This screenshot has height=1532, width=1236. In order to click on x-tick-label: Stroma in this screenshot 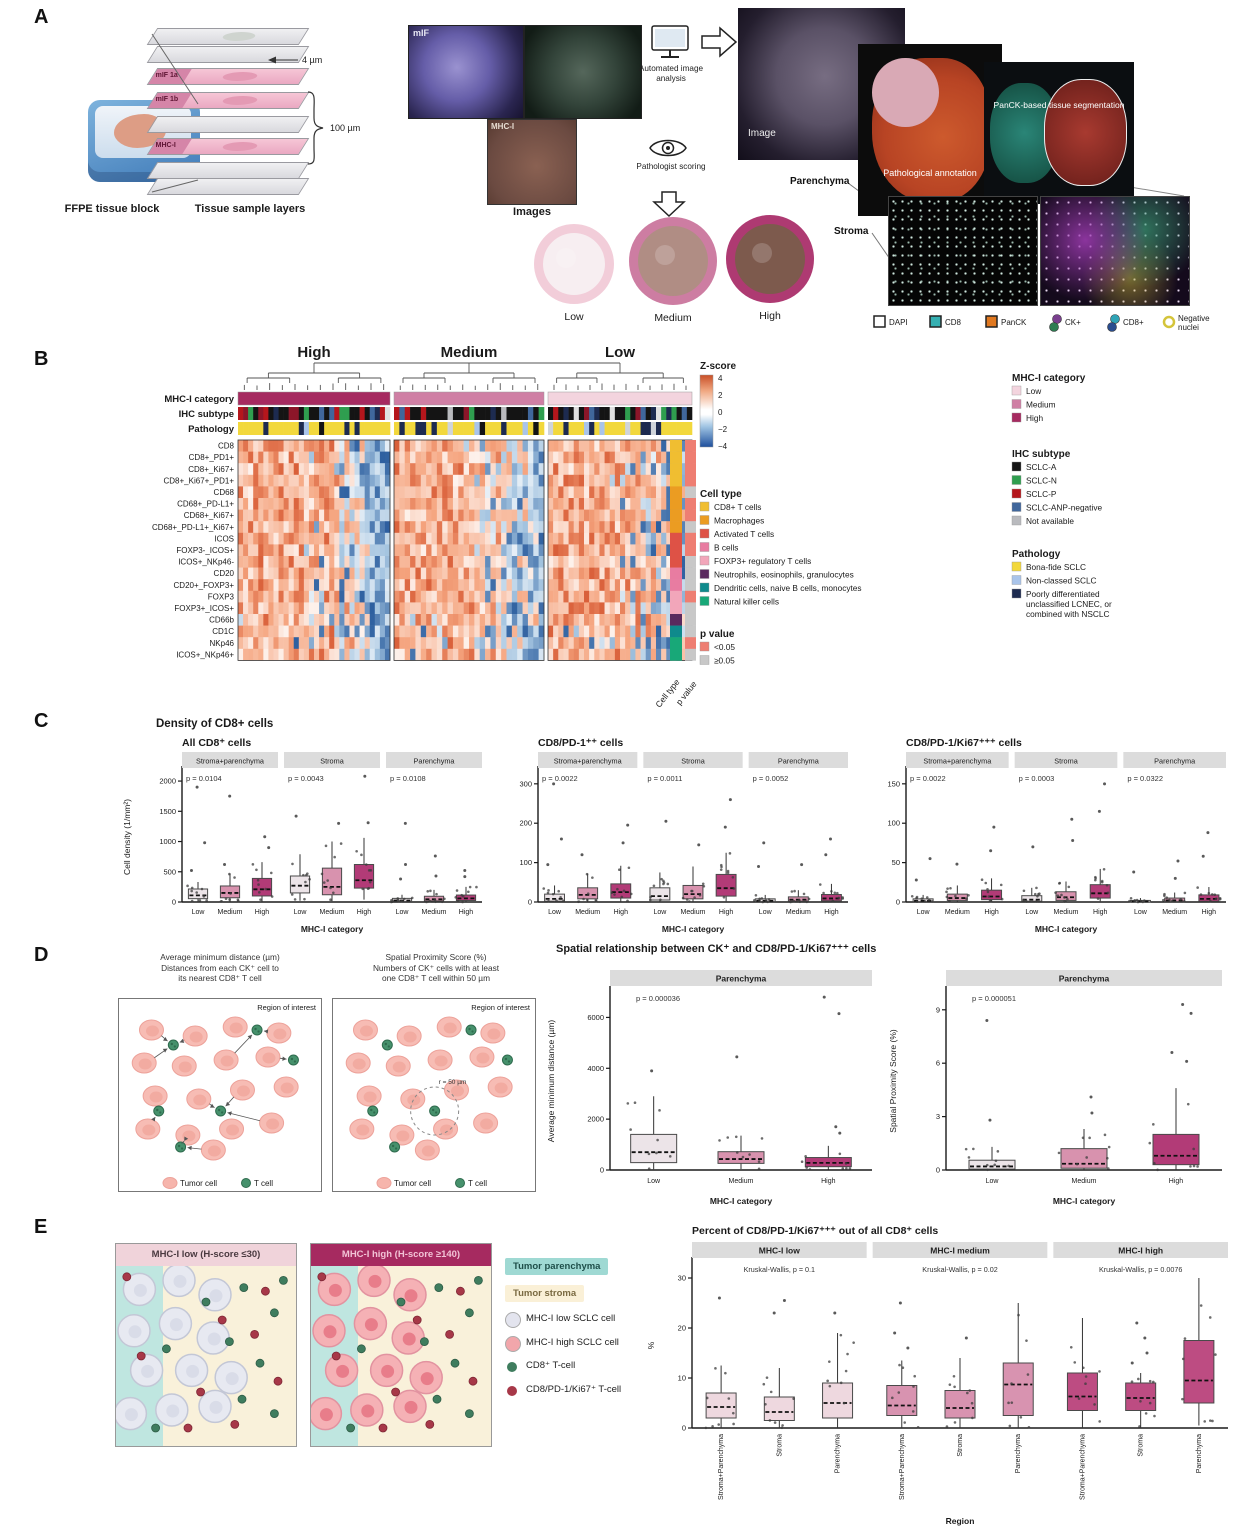, I will do `click(1141, 1445)`.